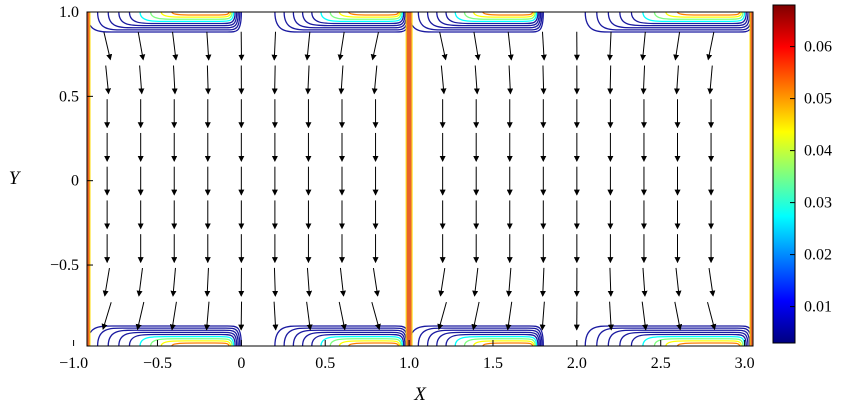 The width and height of the screenshot is (849, 408). Describe the element at coordinates (818, 151) in the screenshot. I see `colorbar-tick-label: 0.04` at that location.